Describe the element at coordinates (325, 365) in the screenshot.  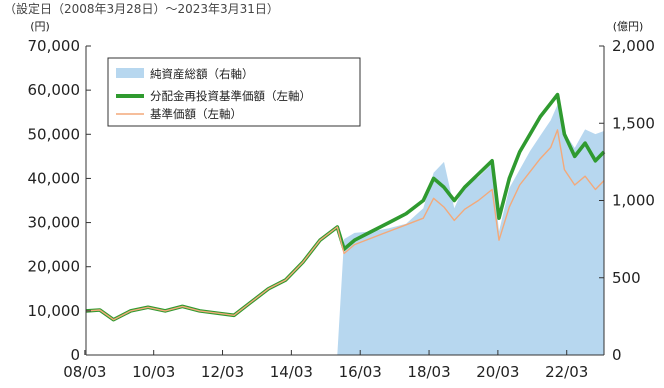
I see `x-axis-ticks: 08/03 10/03 12/03 14/03 16/03 18/03 20/03 22/03` at that location.